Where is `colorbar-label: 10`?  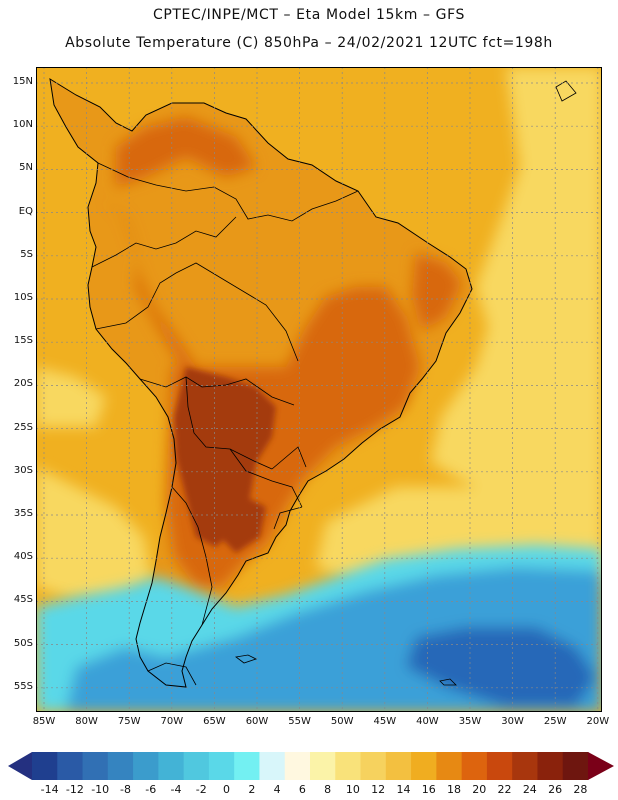 colorbar-label: 10 is located at coordinates (352, 789).